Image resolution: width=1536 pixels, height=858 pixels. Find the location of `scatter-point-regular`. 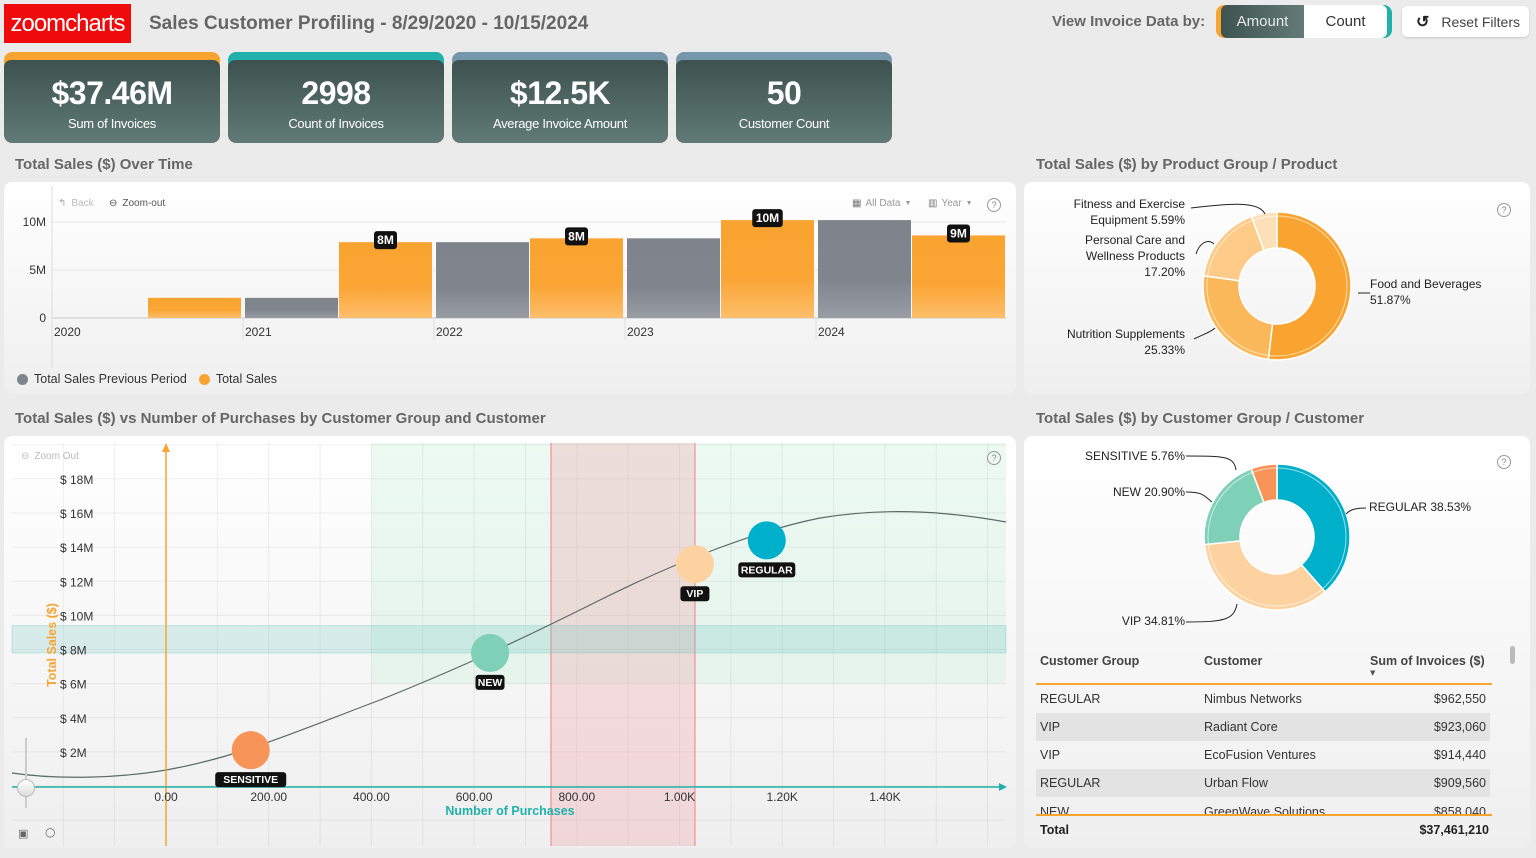

scatter-point-regular is located at coordinates (766, 540).